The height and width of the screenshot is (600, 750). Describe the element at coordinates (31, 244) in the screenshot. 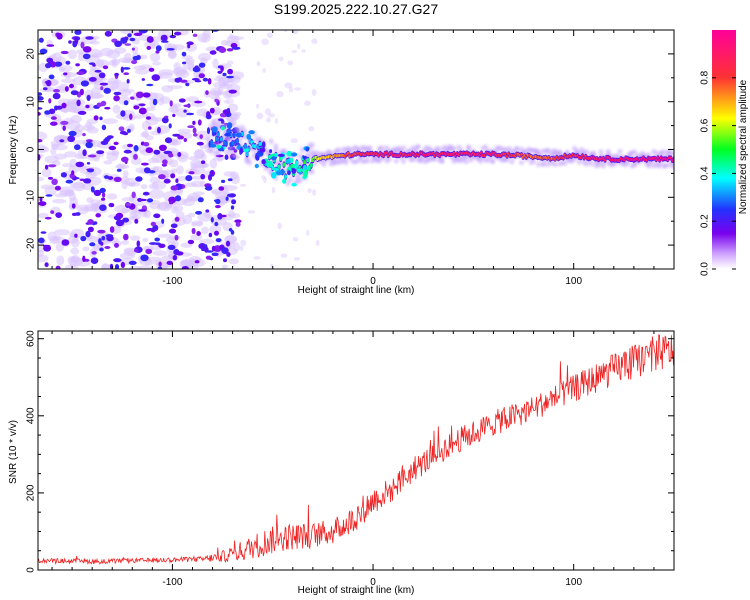

I see `y-tick-label: -20` at that location.